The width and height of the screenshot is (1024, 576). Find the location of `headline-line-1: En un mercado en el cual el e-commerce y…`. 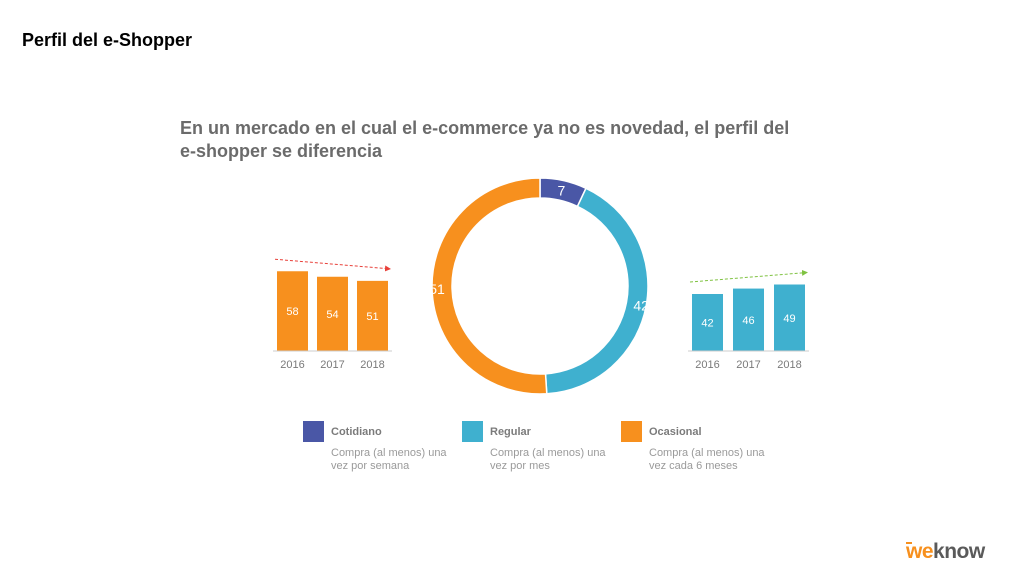

headline-line-1: En un mercado en el cual el e-commerce y… is located at coordinates (485, 128).